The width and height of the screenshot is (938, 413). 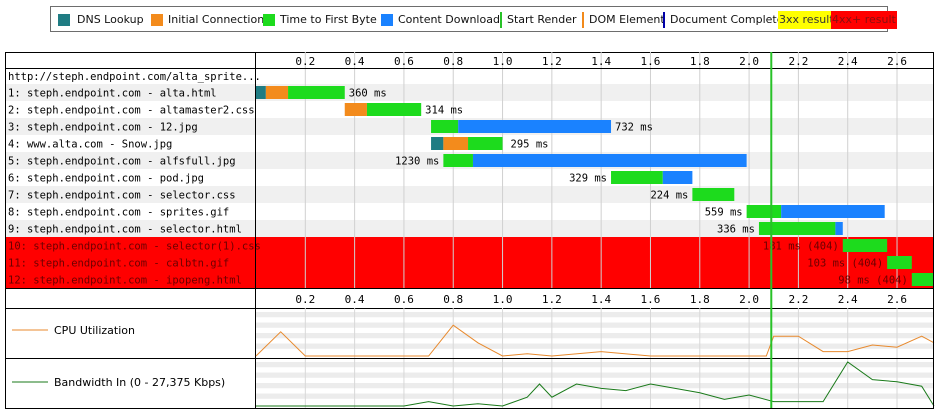 What do you see at coordinates (700, 299) in the screenshot?
I see `x-tick-label: 1.8` at bounding box center [700, 299].